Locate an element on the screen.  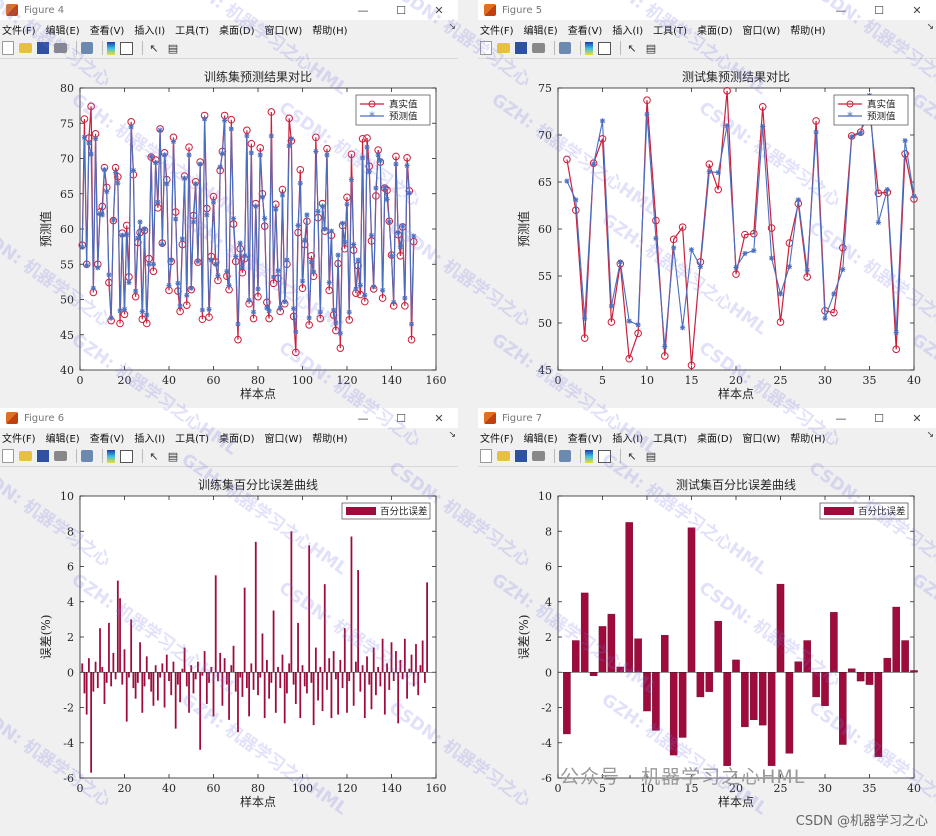
window-titlebar: Figure 6 — ☐ ✕ is located at coordinates (229, 418).